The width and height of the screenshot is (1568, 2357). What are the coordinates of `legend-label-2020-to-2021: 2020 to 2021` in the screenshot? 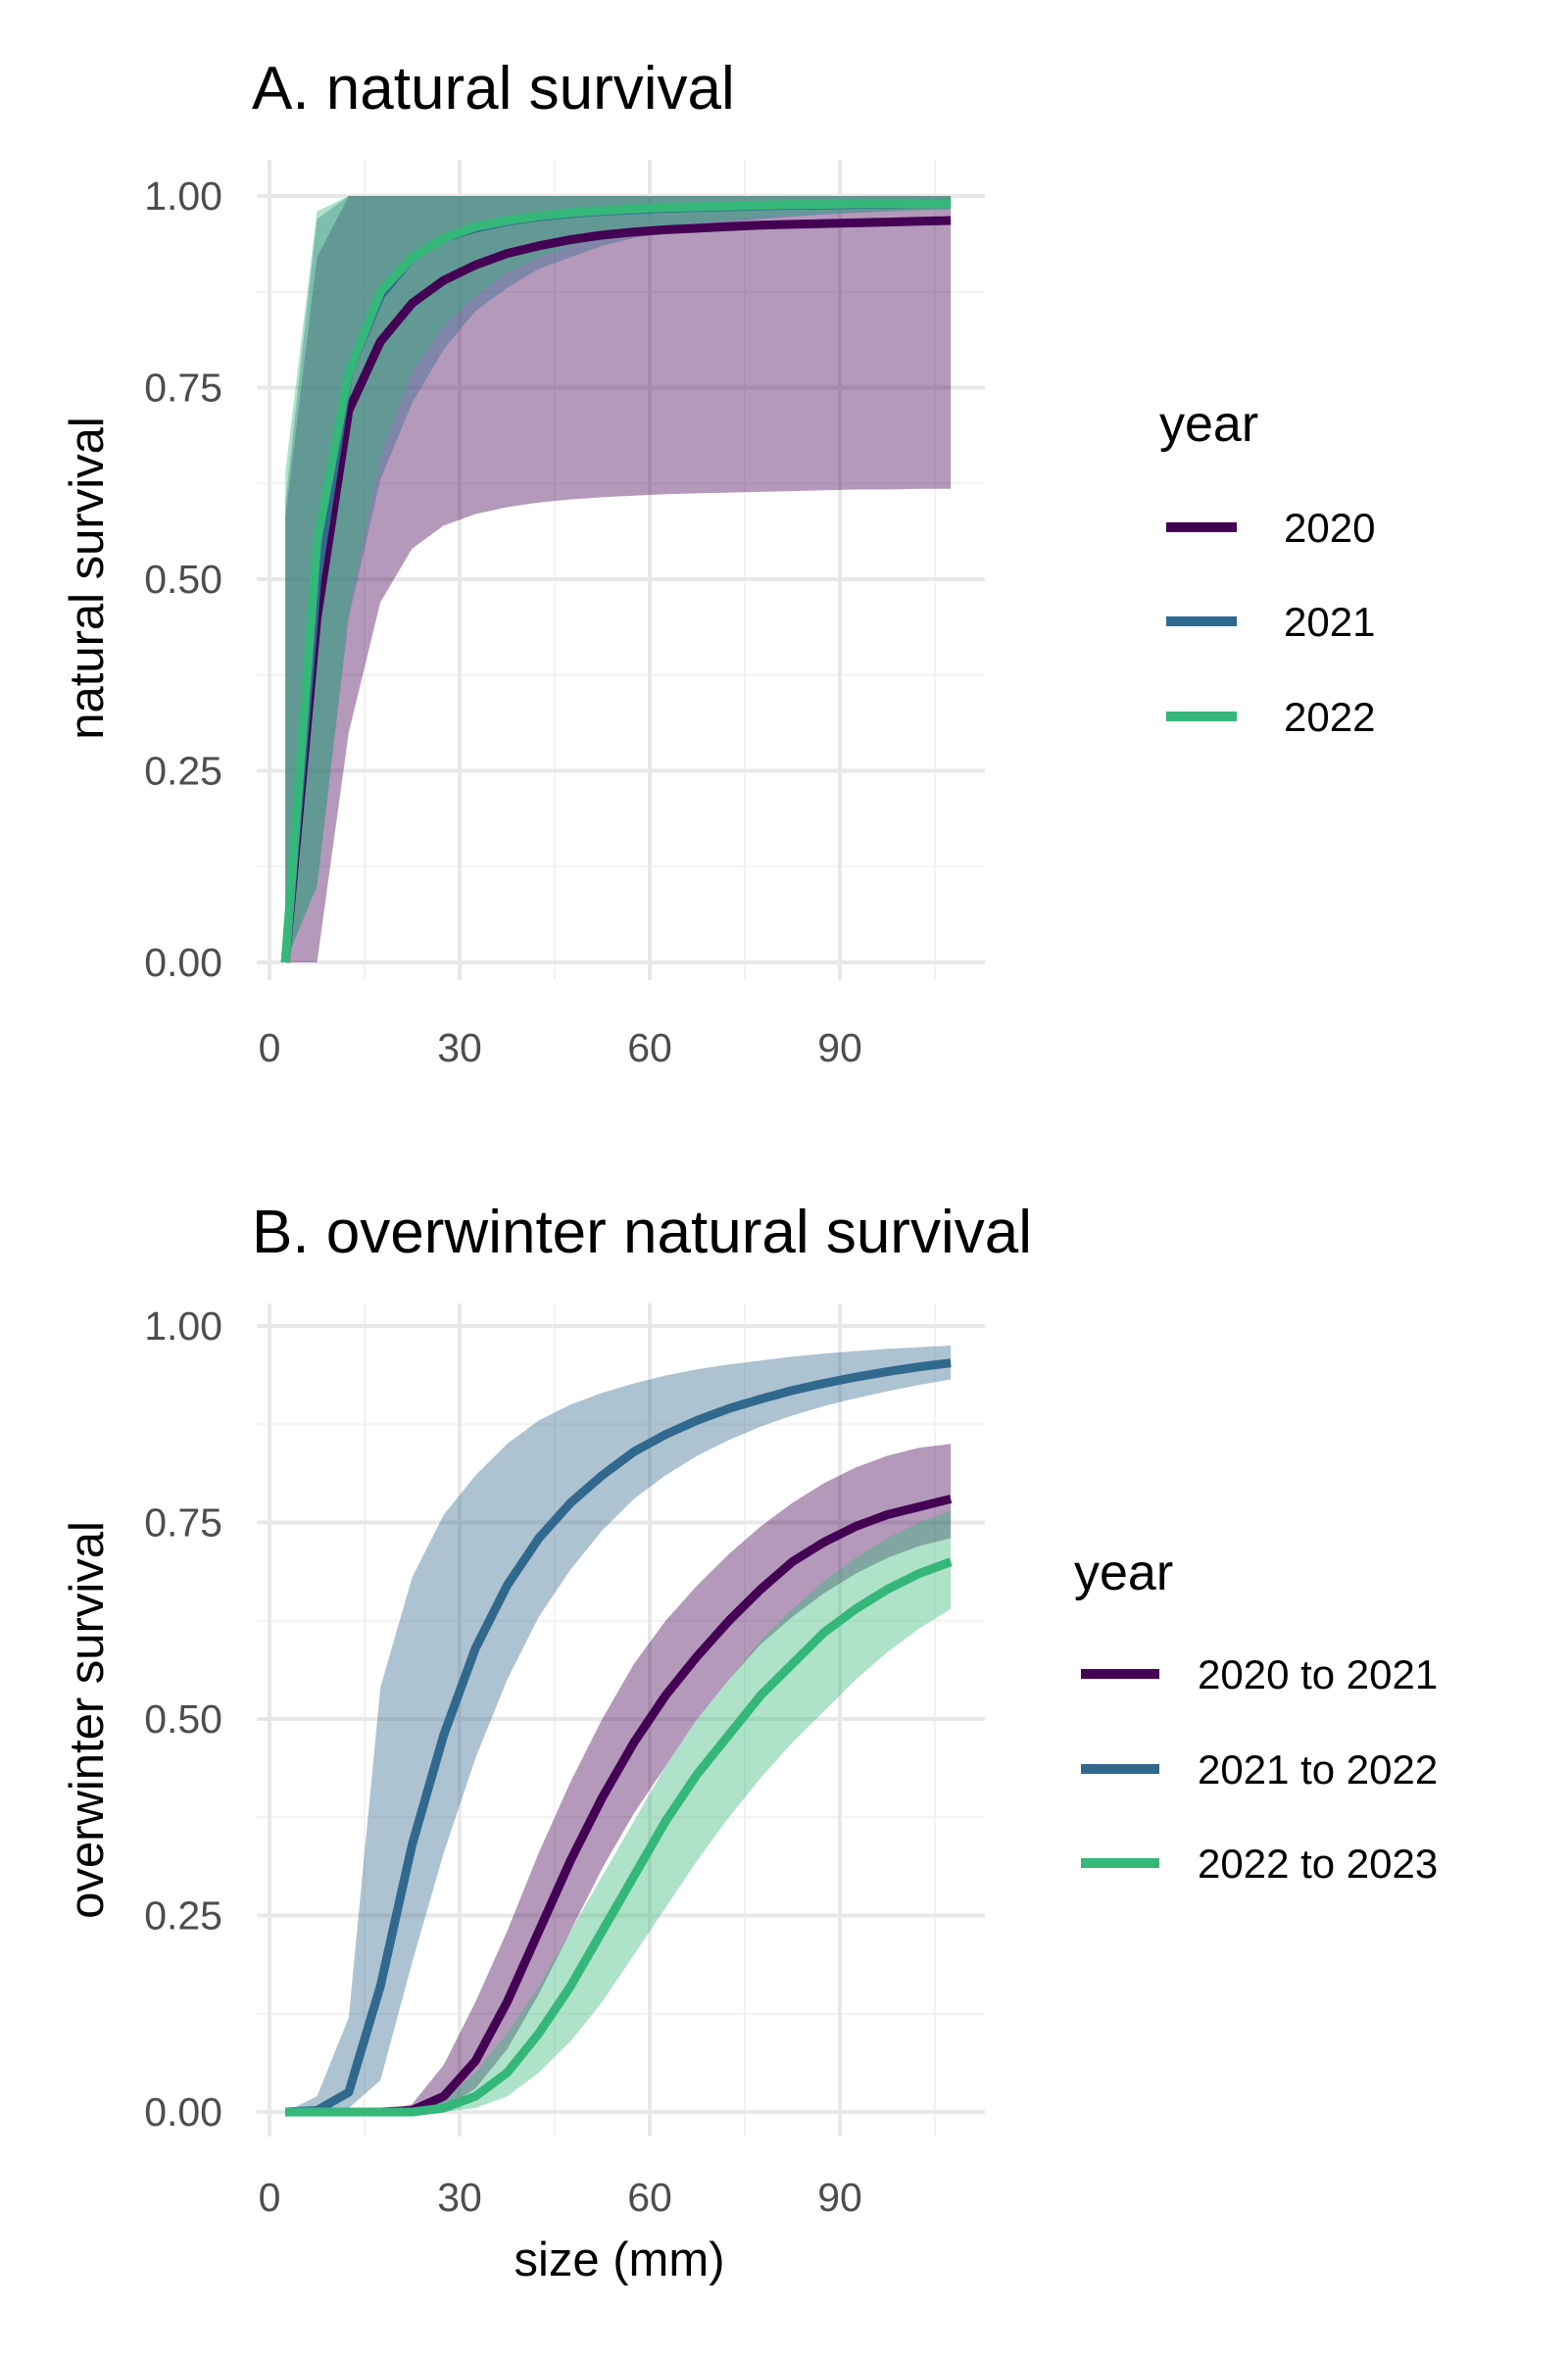 It's located at (1318, 1674).